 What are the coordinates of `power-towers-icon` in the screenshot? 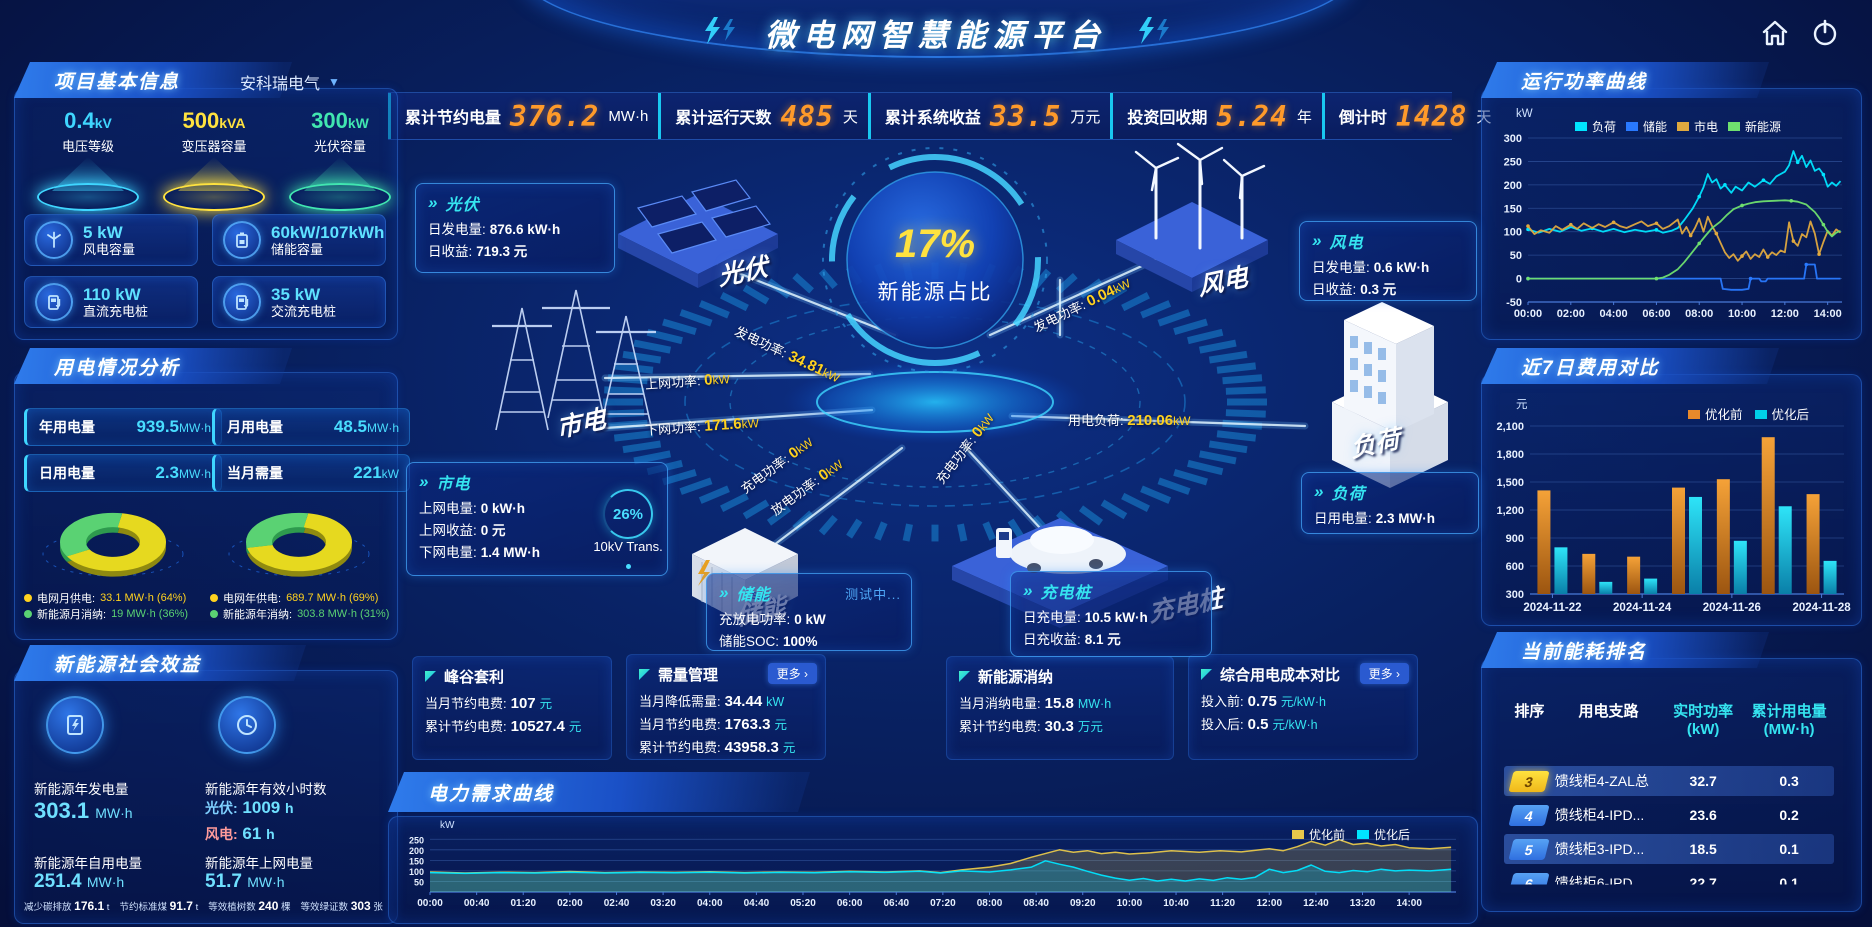 It's located at (574, 360).